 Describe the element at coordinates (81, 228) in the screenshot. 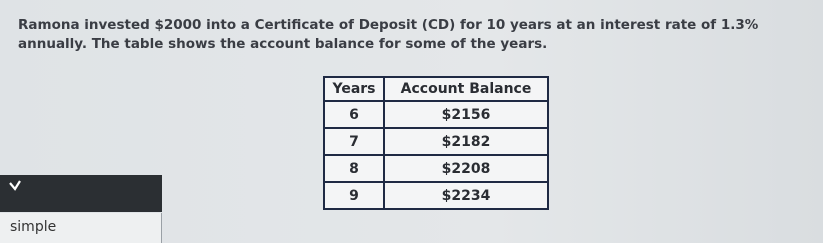

I see `dropdown-option: simple` at that location.